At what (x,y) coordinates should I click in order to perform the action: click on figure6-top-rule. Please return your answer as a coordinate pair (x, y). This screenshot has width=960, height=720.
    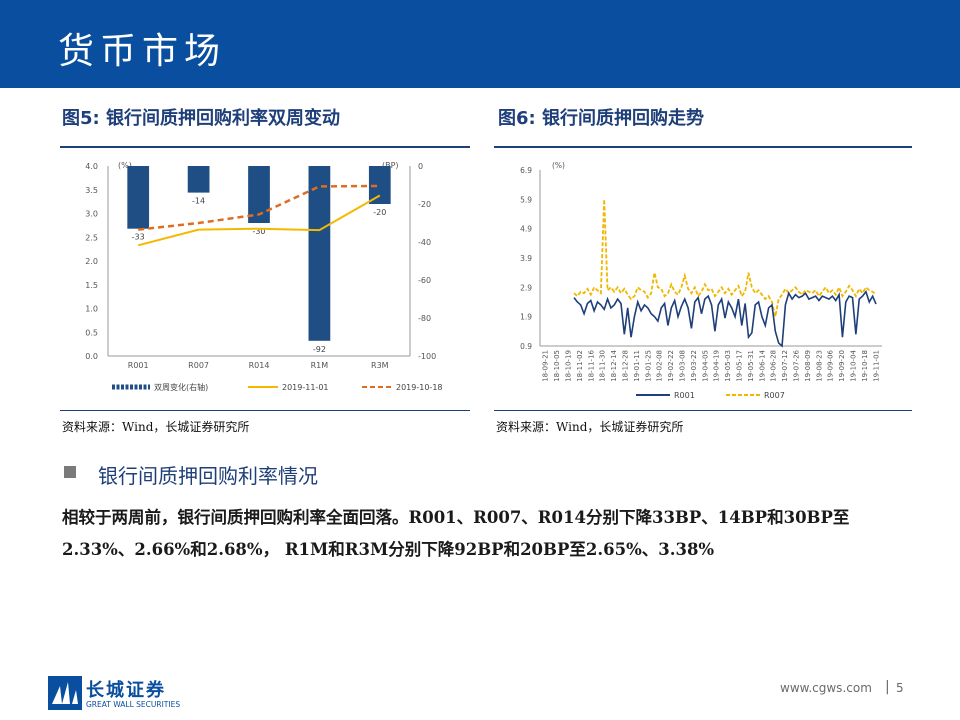
    Looking at the image, I should click on (703, 147).